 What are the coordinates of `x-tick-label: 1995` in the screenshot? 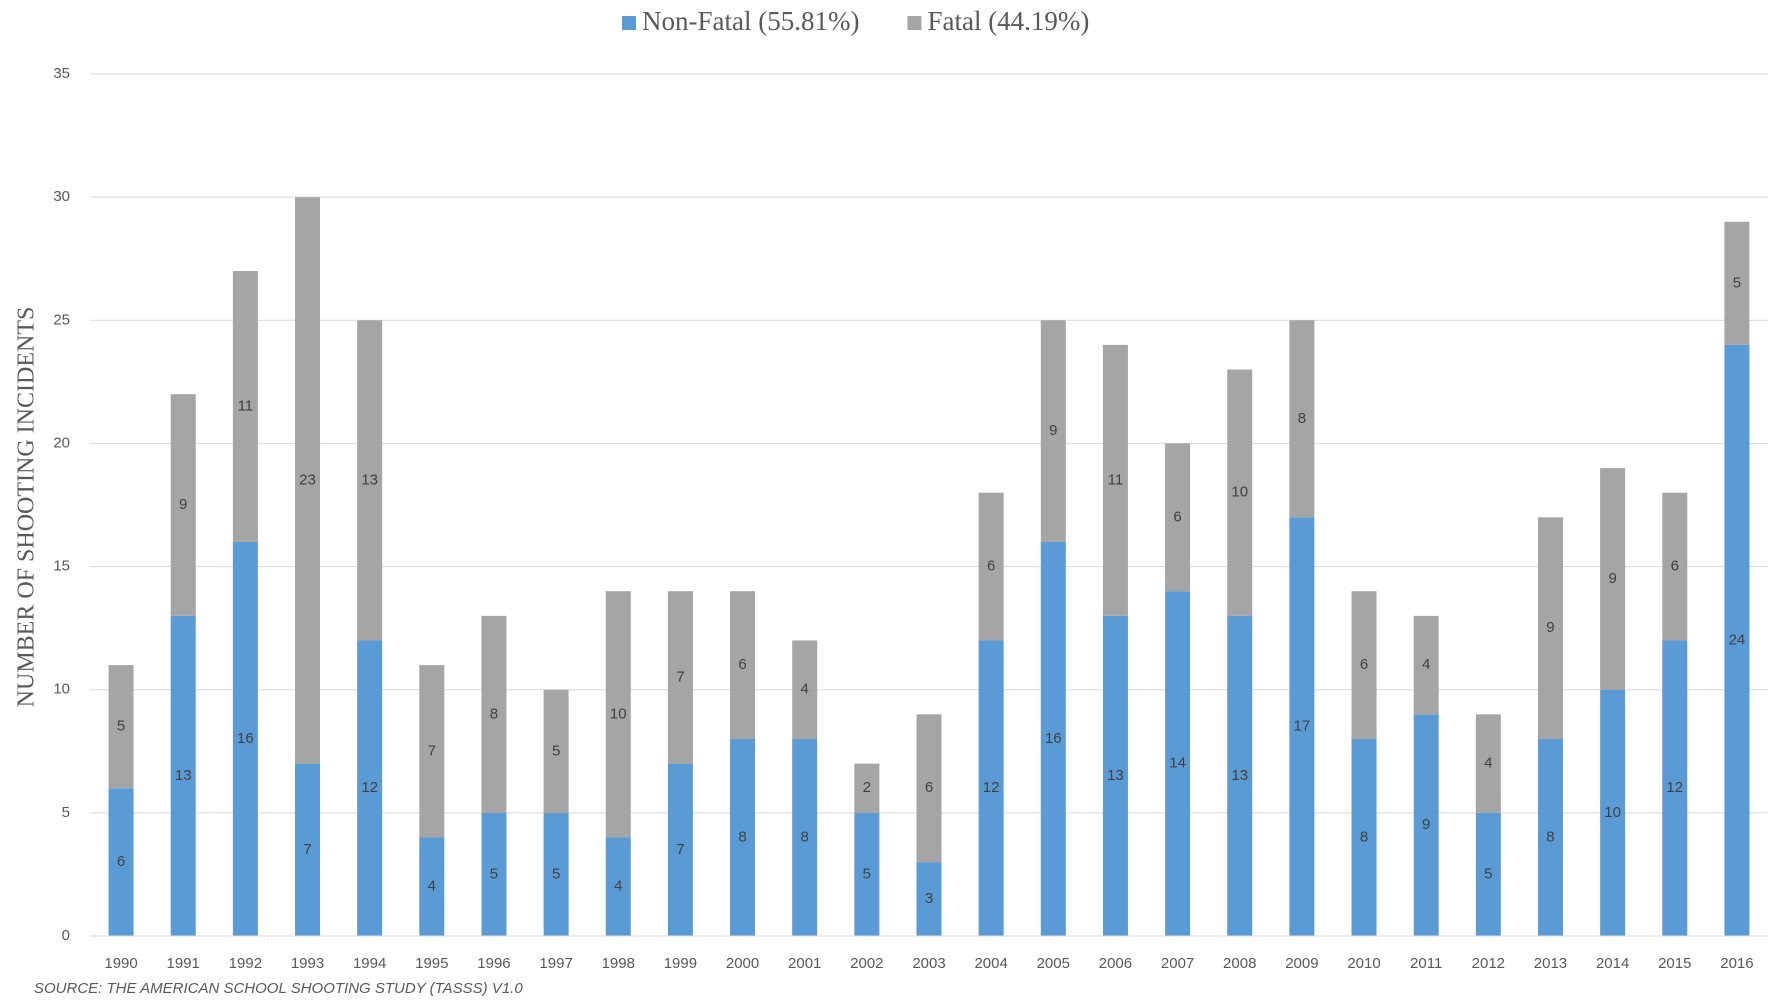 It's located at (431, 963).